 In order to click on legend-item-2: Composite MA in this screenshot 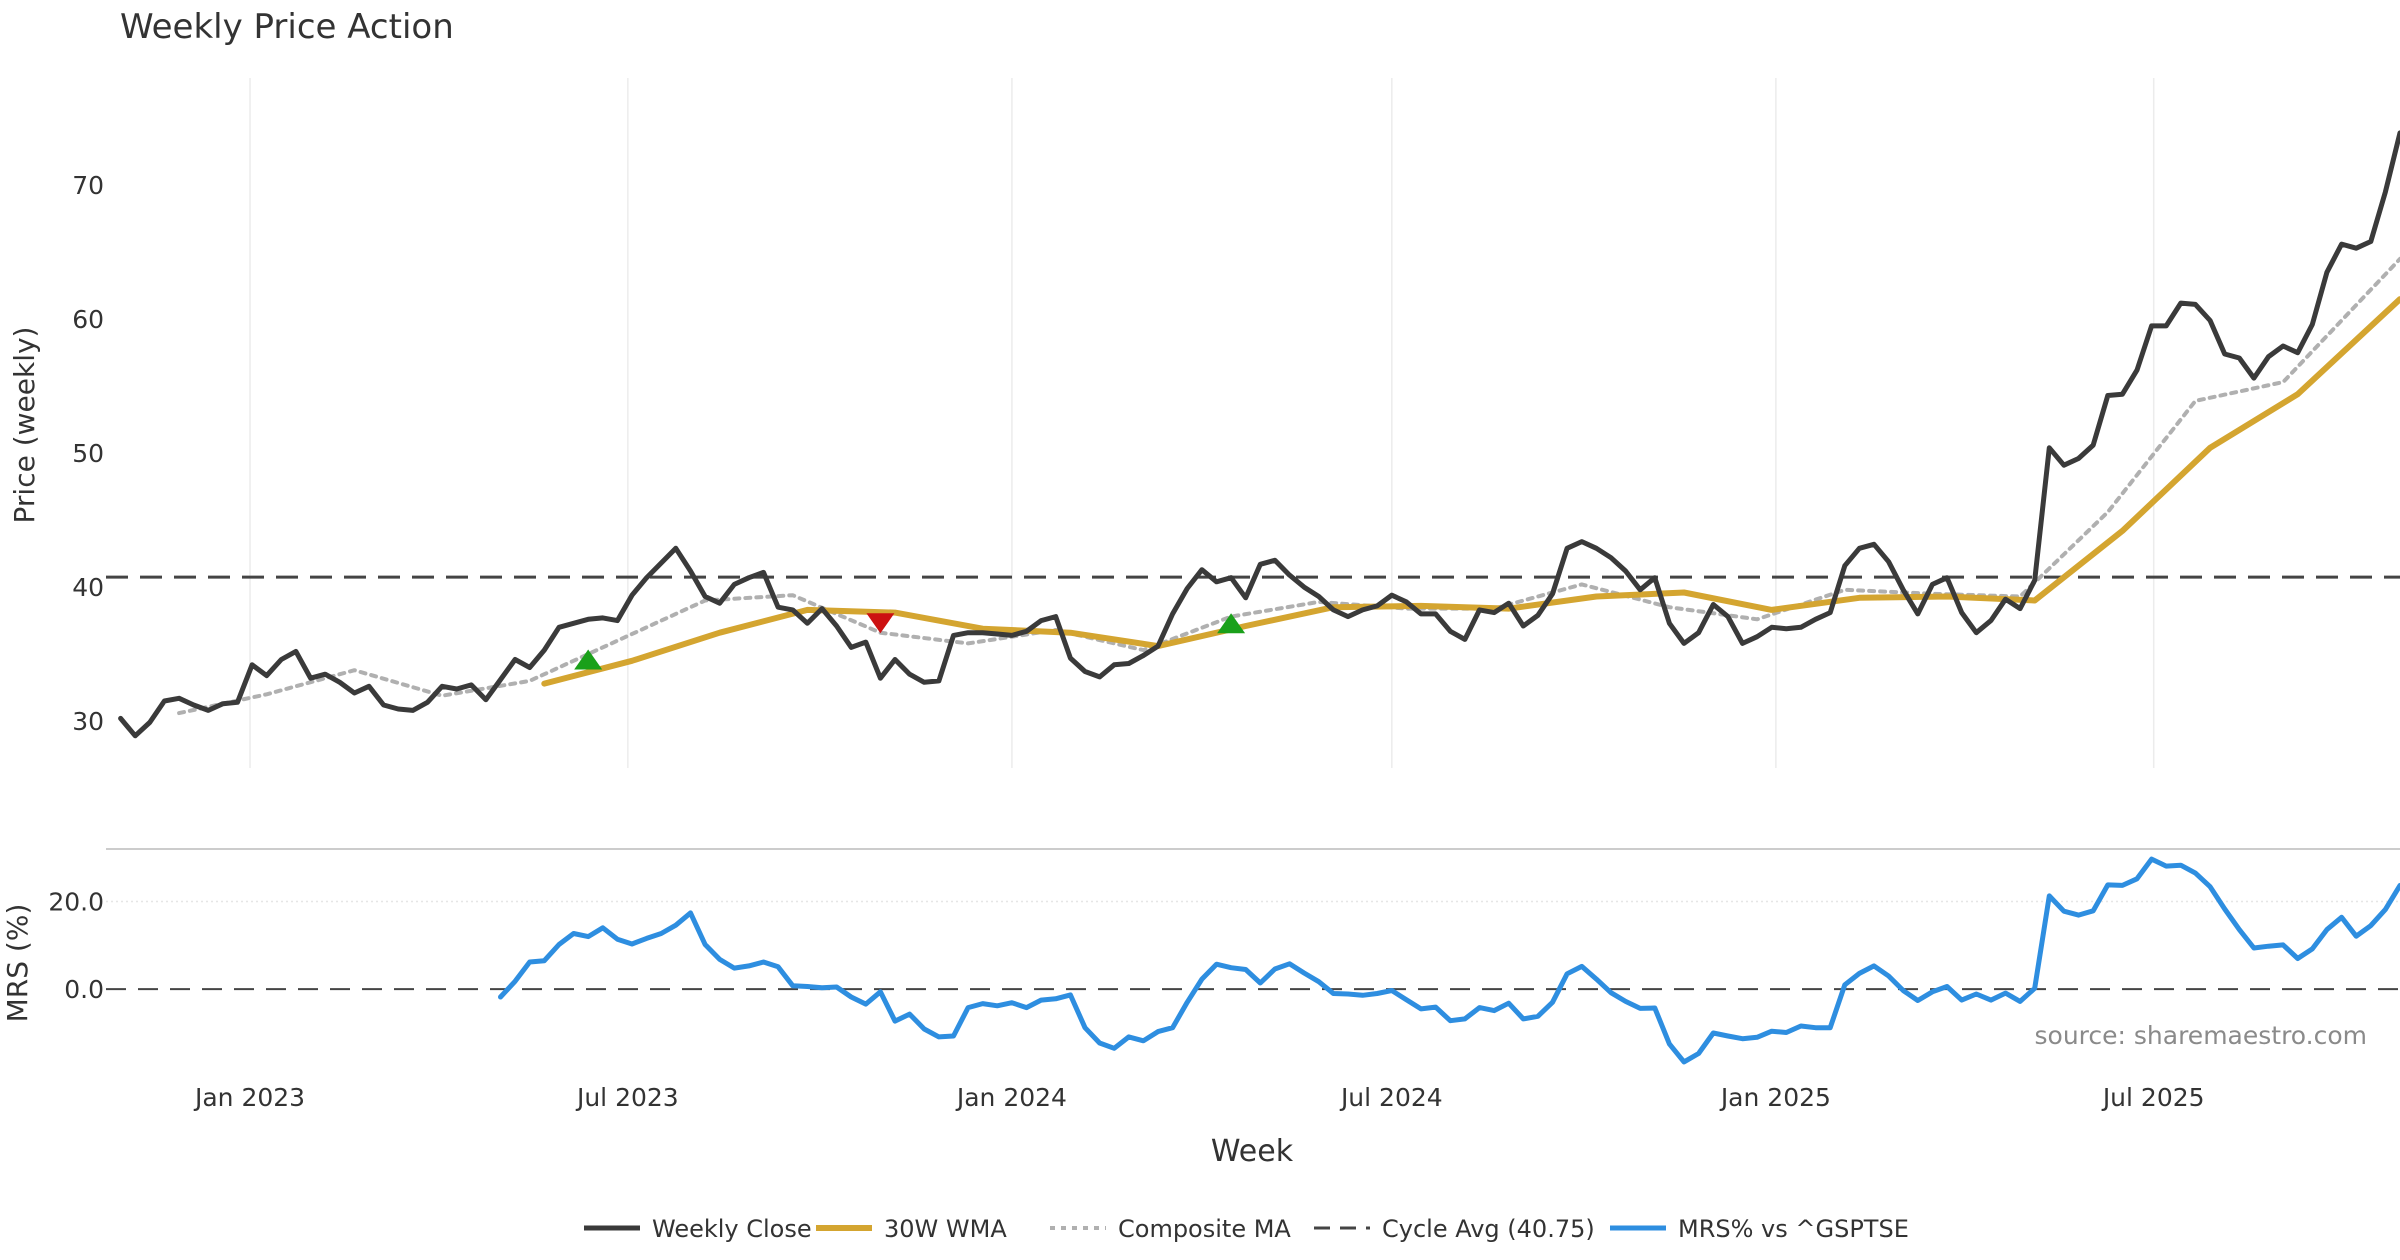, I will do `click(1170, 1229)`.